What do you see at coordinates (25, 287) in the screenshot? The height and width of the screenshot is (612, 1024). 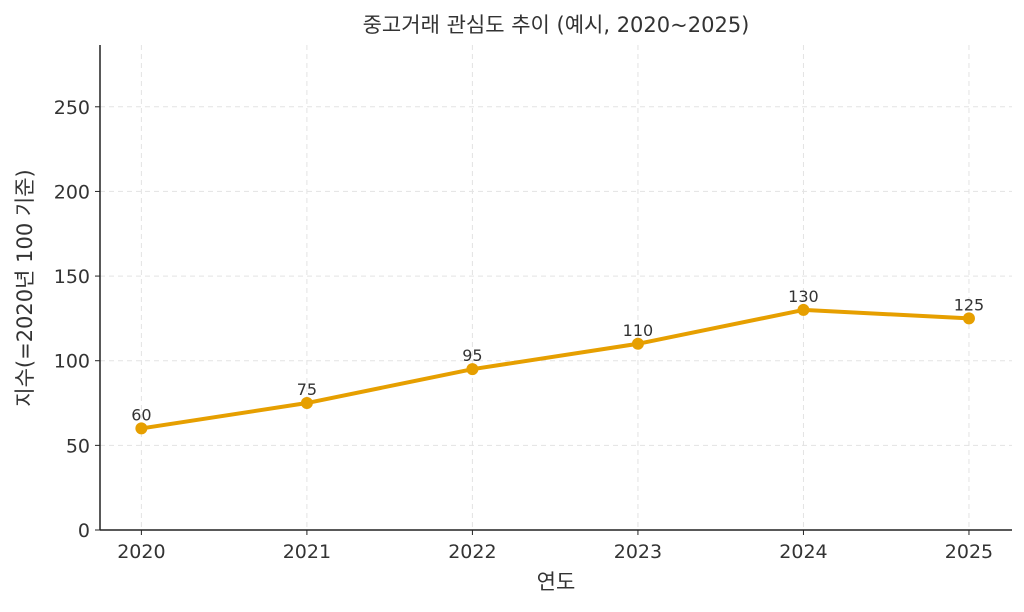 I see `y-axis-label: 지수(=2020년 100 기준)` at bounding box center [25, 287].